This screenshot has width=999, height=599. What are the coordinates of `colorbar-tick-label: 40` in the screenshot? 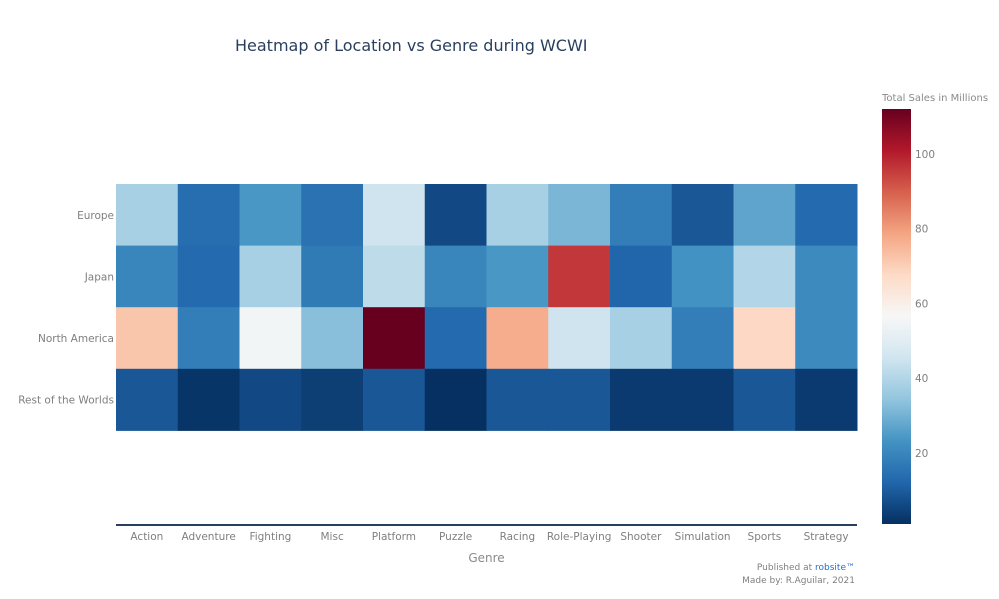 It's located at (921, 379).